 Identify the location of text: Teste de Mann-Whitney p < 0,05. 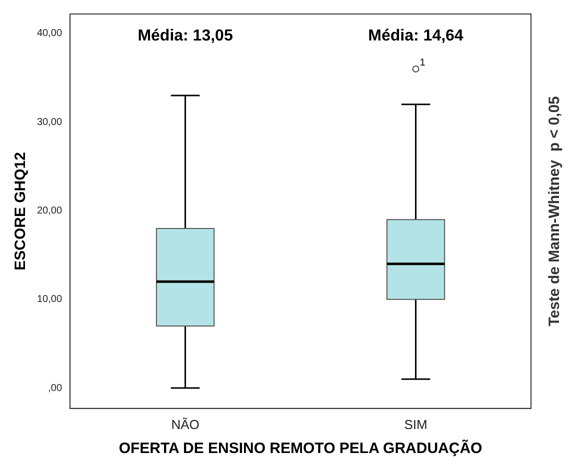
(555, 211).